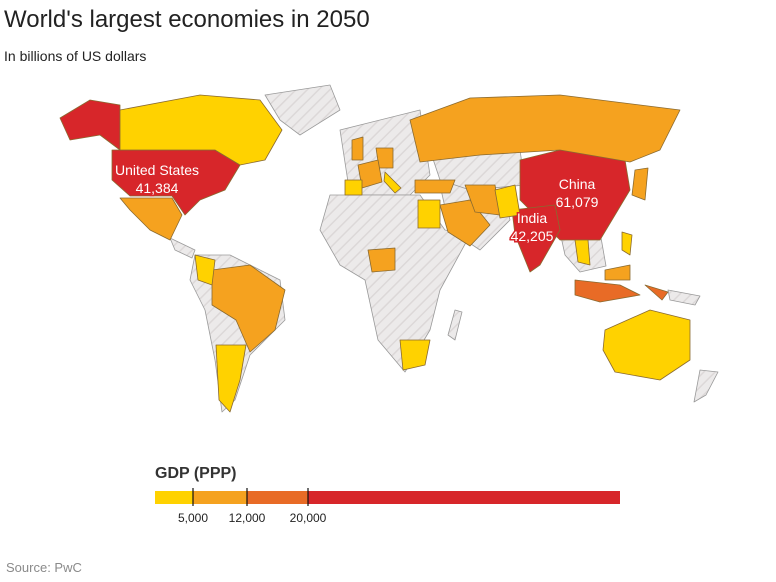  What do you see at coordinates (706, 386) in the screenshot?
I see `new-zealand-no-data` at bounding box center [706, 386].